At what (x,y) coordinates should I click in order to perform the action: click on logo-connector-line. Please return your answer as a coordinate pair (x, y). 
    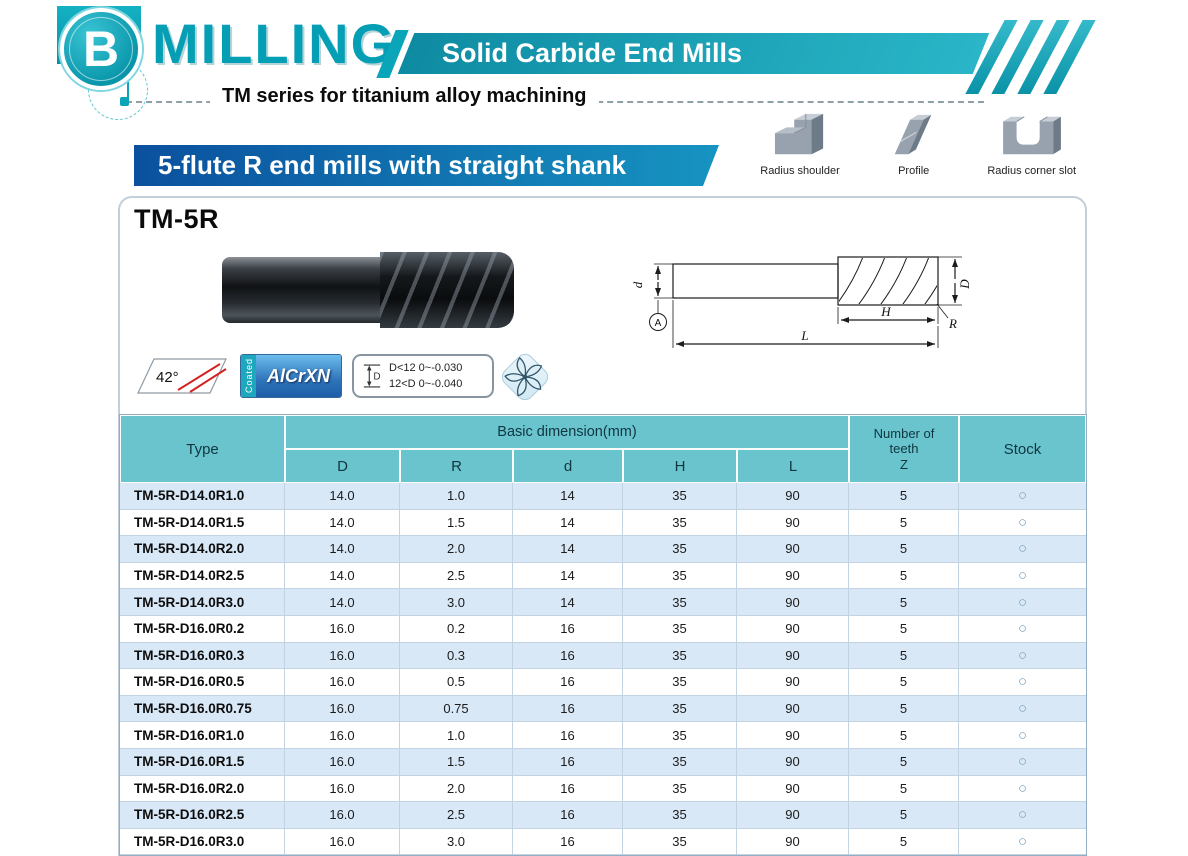
    Looking at the image, I should click on (128, 88).